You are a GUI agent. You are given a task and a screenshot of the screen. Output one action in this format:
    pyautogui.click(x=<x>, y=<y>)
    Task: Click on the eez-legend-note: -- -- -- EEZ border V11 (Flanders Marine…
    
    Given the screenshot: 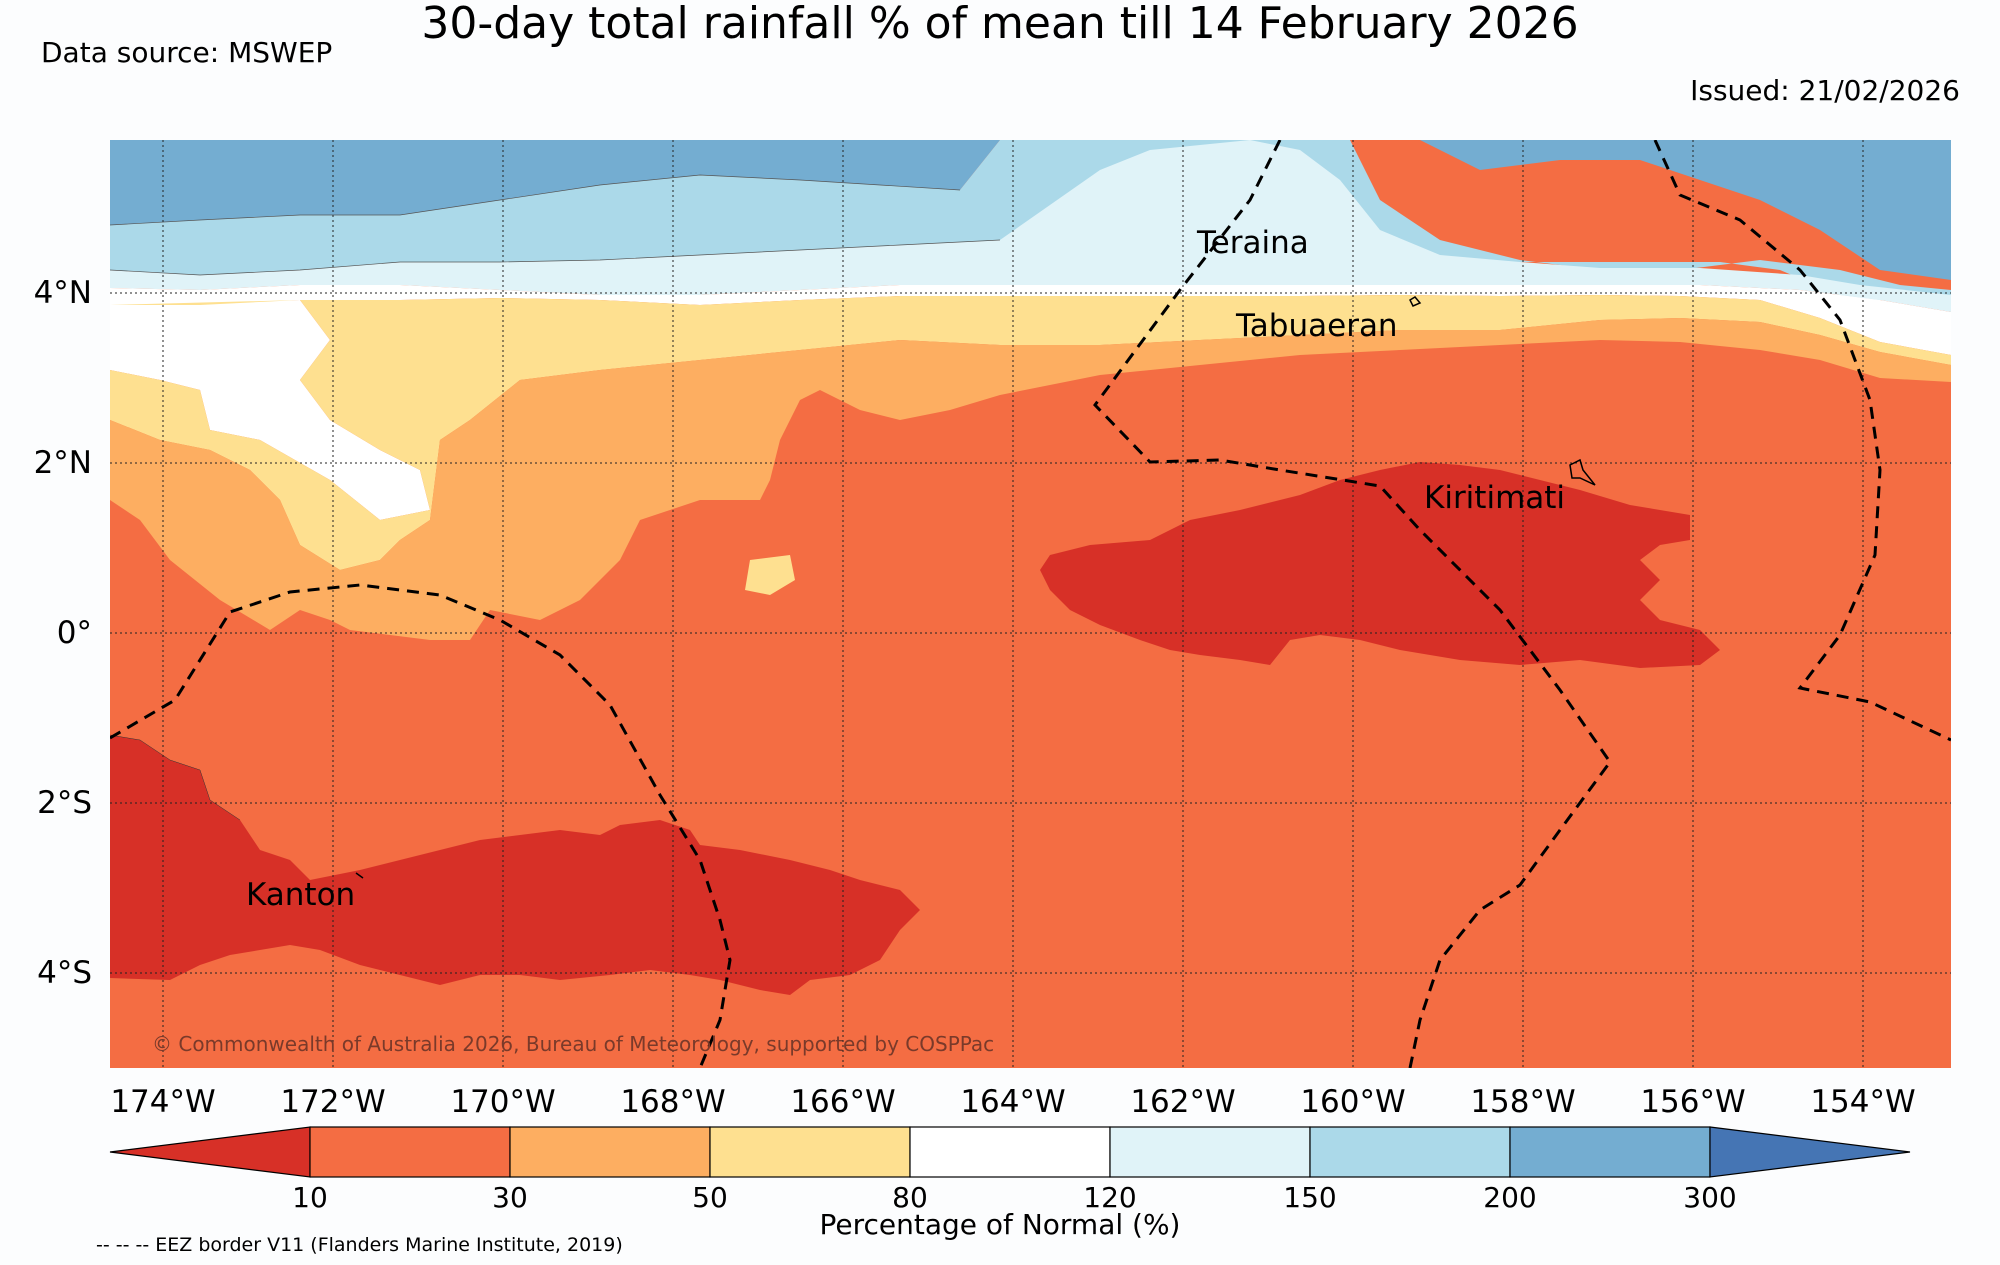 What is the action you would take?
    pyautogui.click(x=359, y=1245)
    